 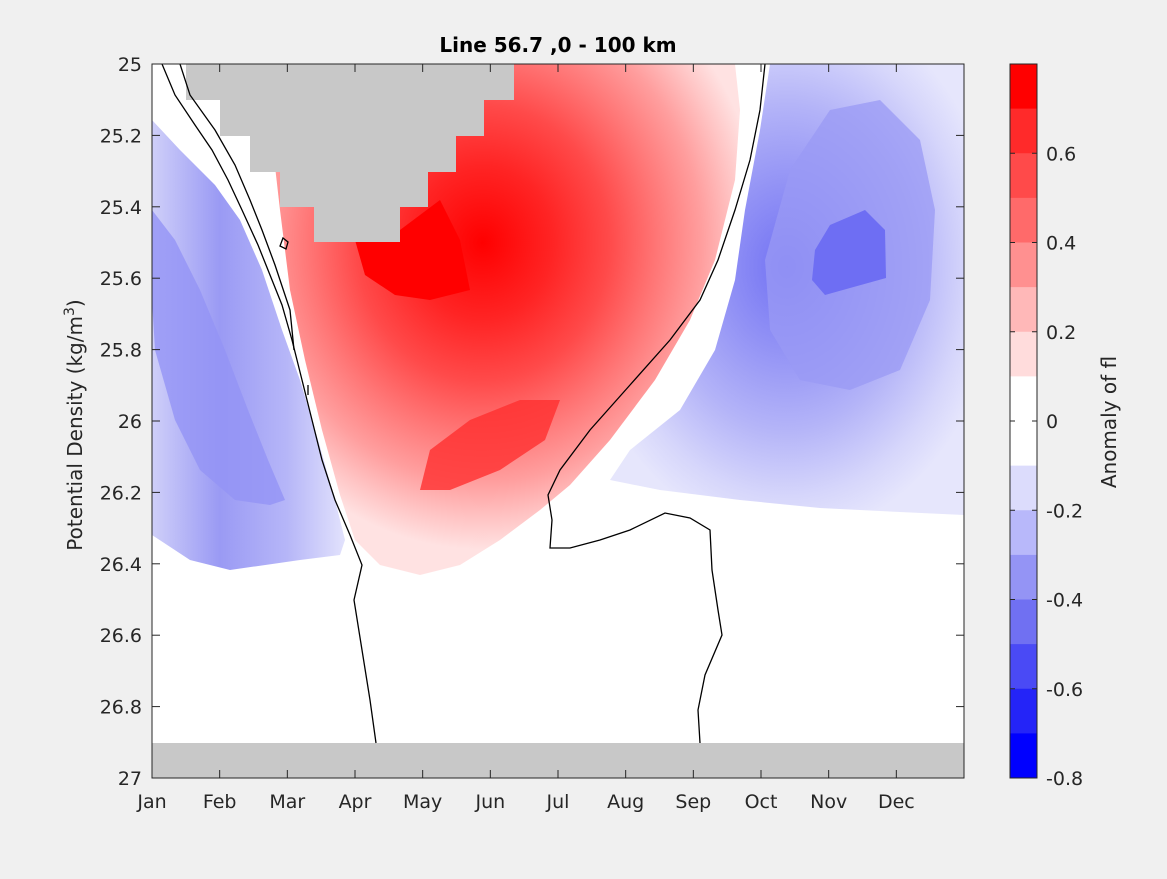 I want to click on colorbar-label: Anomaly of fl, so click(x=1109, y=422).